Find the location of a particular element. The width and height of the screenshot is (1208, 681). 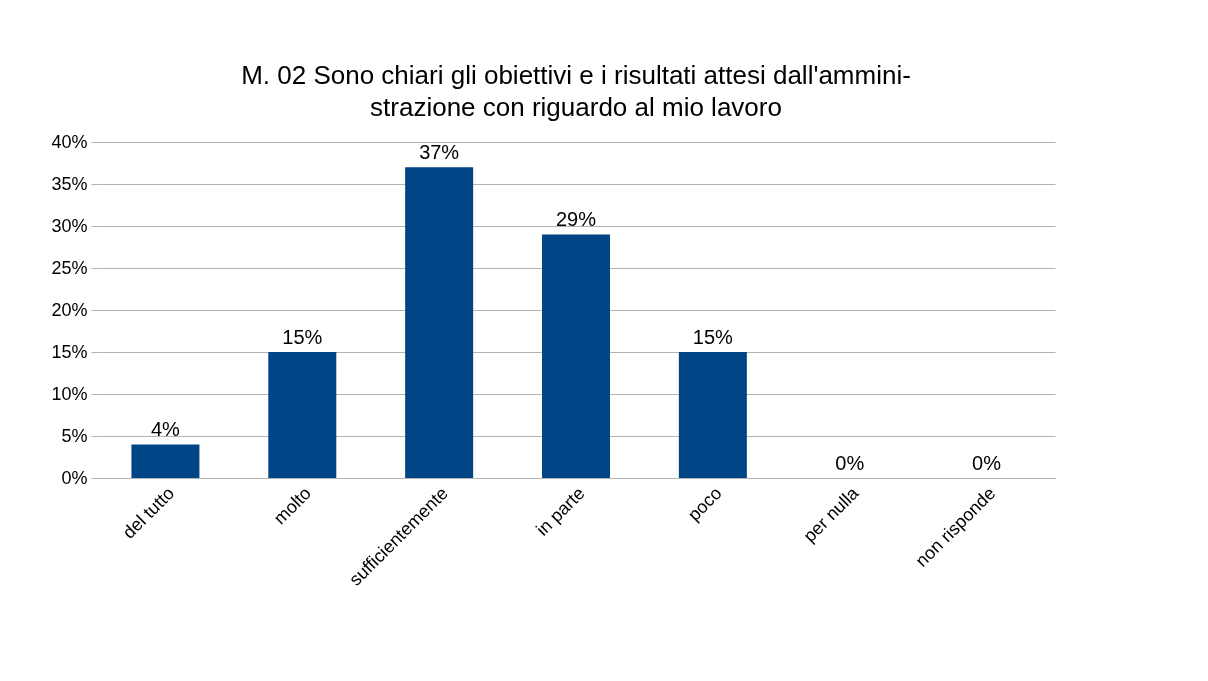

x-tick-label: del tutto is located at coordinates (148, 513).